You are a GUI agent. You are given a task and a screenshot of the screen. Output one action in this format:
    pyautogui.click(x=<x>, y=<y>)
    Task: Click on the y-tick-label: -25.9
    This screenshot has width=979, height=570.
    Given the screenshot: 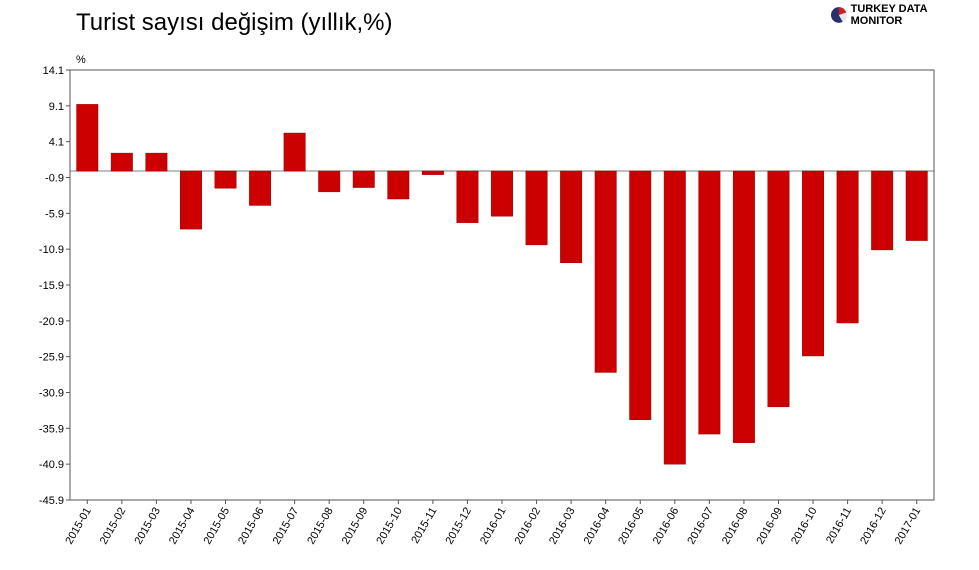 What is the action you would take?
    pyautogui.click(x=51, y=358)
    